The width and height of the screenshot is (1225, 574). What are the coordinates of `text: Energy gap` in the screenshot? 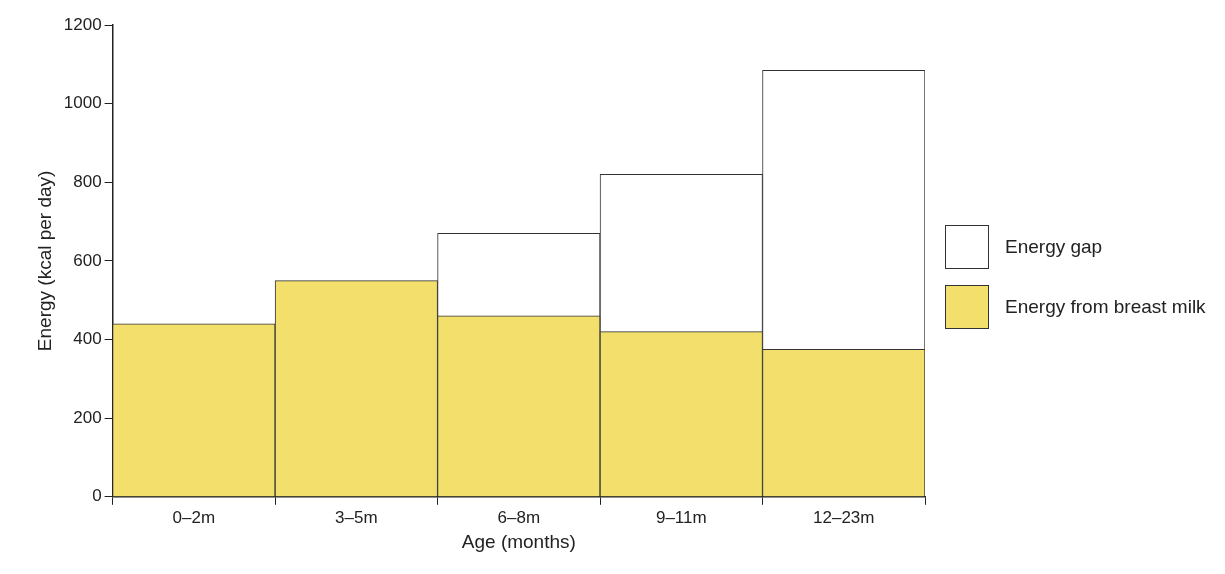 It's located at (1054, 247).